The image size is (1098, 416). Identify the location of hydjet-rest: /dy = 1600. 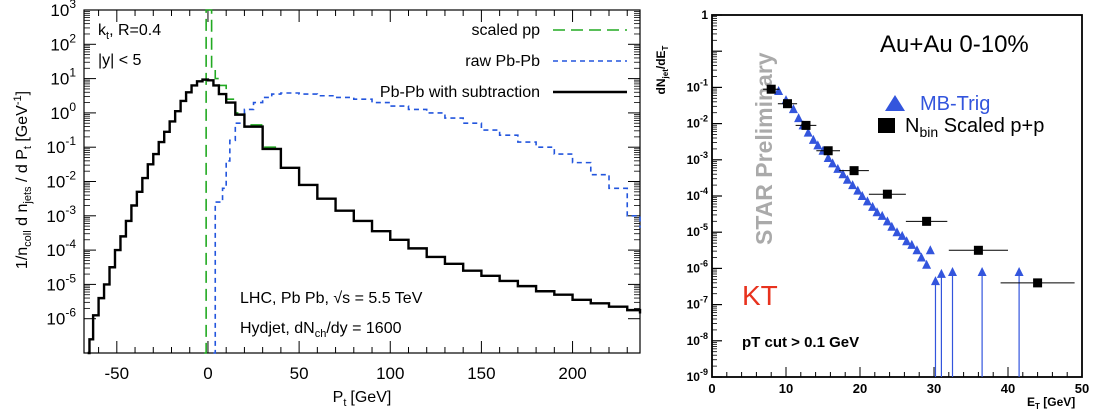
(363, 328).